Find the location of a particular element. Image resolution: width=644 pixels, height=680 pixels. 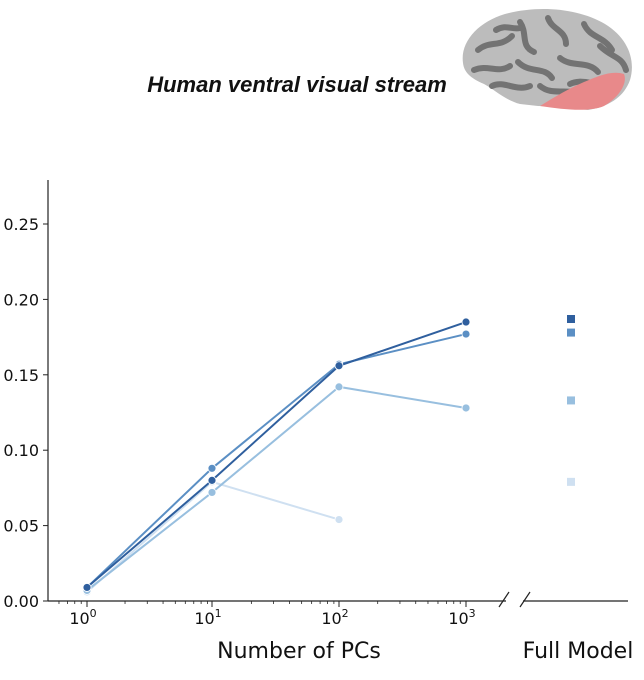

x-axis-ticks: 10⁰ 10¹ 10² 10³ is located at coordinates (267, 614).